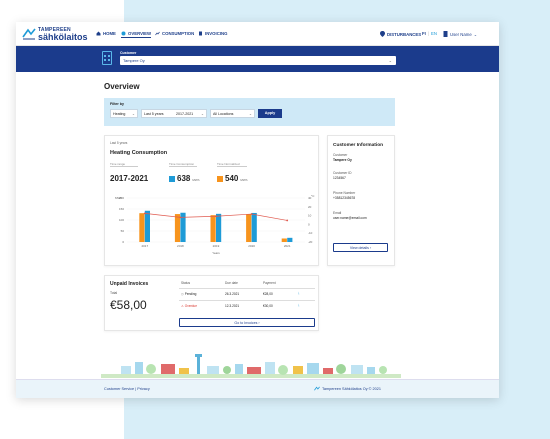 The width and height of the screenshot is (550, 439). I want to click on y2-tick-label: 0, so click(309, 224).